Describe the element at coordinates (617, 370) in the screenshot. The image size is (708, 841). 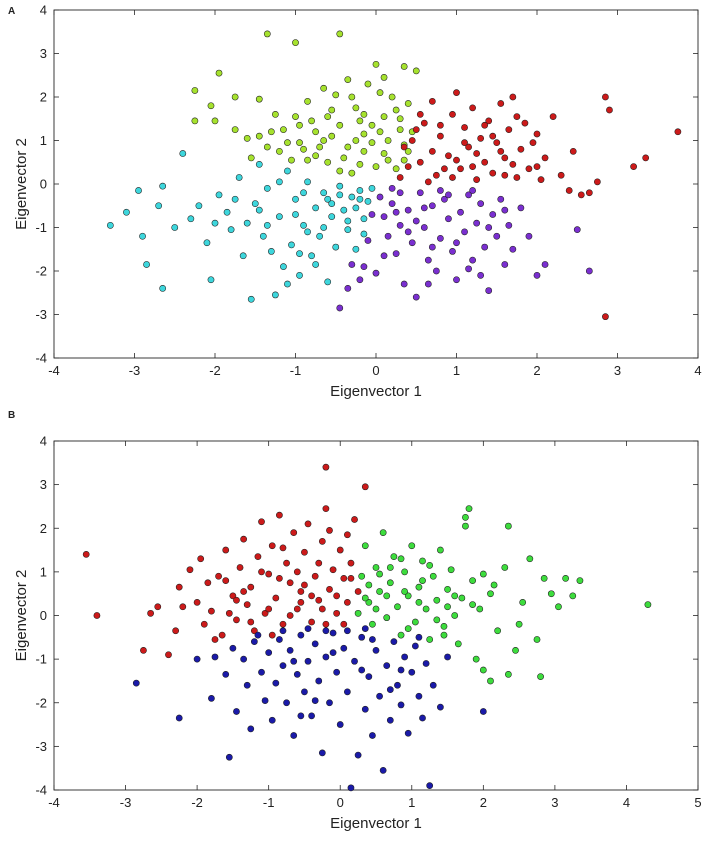
I see `x-tick-label: 3` at that location.